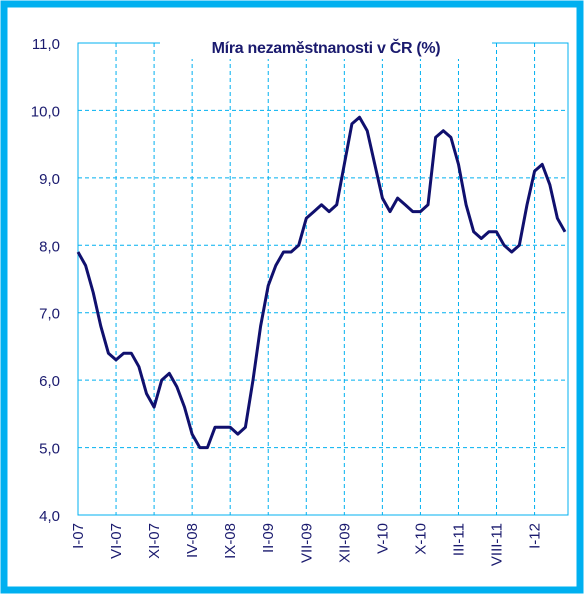 The height and width of the screenshot is (594, 584). What do you see at coordinates (78, 536) in the screenshot?
I see `x-tick-label: I-07` at bounding box center [78, 536].